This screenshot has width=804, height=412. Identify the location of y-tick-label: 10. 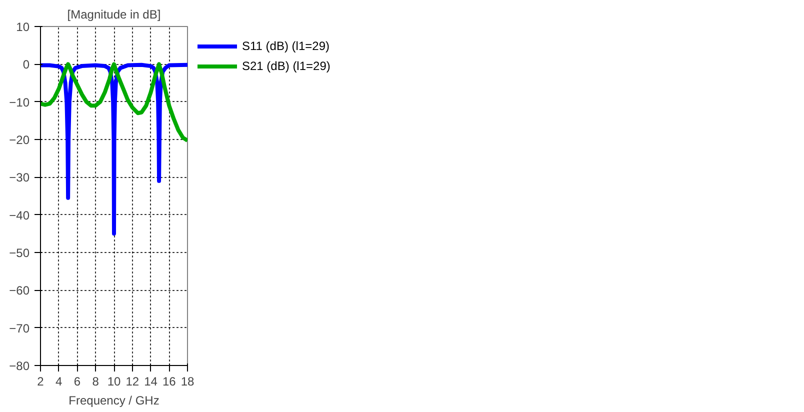
(23, 27).